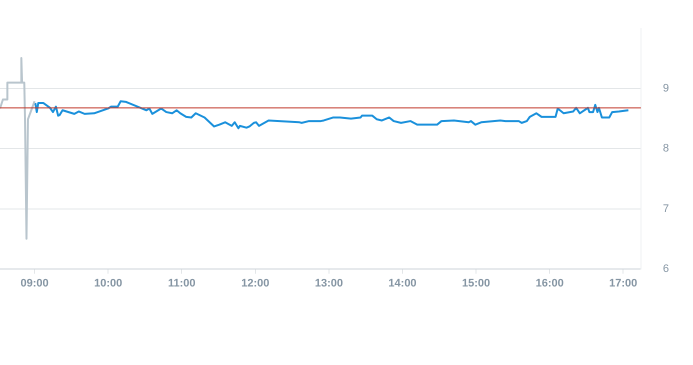 The height and width of the screenshot is (365, 693). Describe the element at coordinates (666, 208) in the screenshot. I see `y-tick-label: 7` at that location.